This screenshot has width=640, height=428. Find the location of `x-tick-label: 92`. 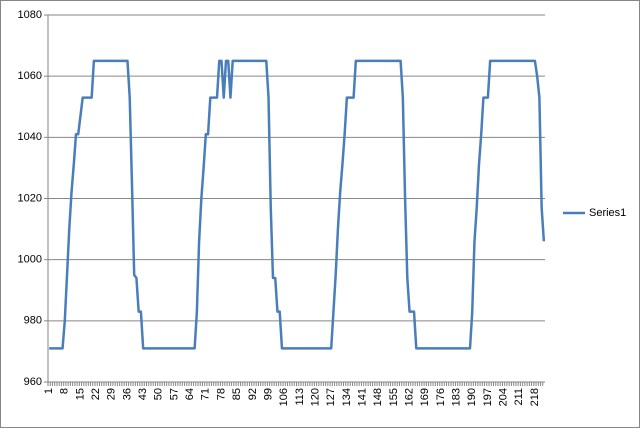

x-tick-label: 92 is located at coordinates (253, 394).